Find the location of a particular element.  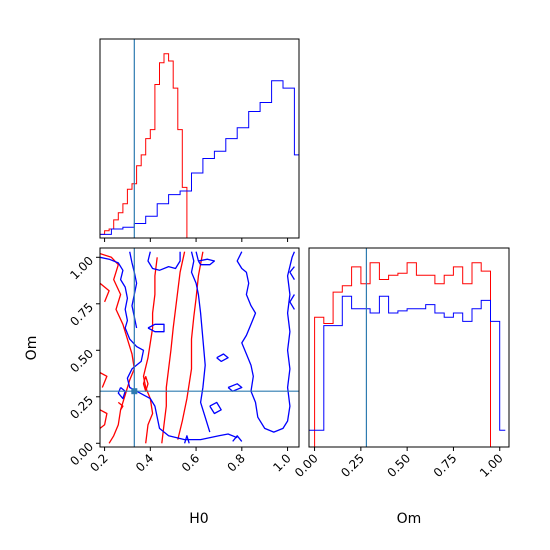

joint-ytick-label: 0.75 is located at coordinates (81, 314).